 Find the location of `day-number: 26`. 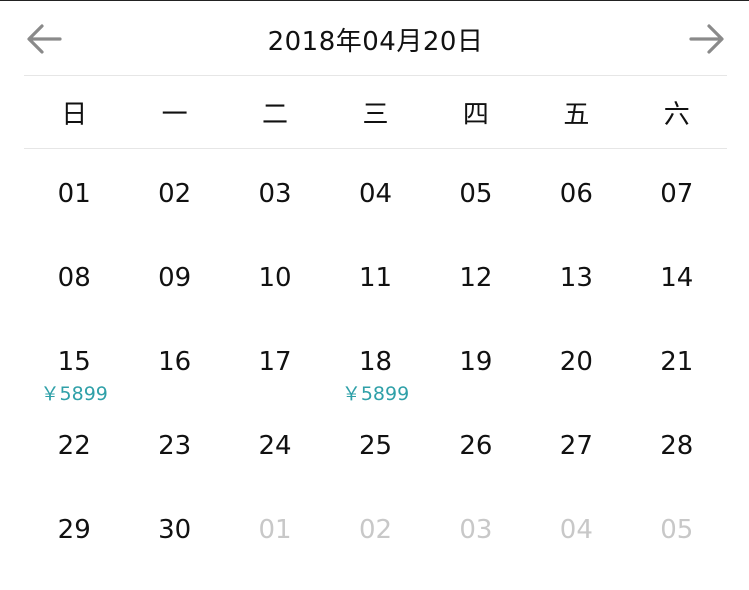

day-number: 26 is located at coordinates (476, 446).